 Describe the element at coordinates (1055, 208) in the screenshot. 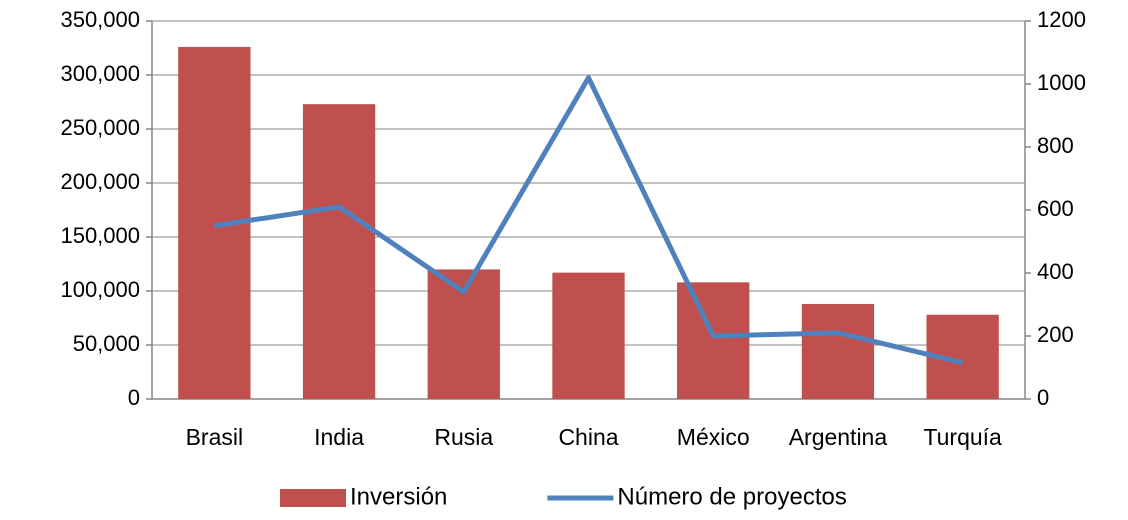

I see `y2-tick-label: 600` at that location.